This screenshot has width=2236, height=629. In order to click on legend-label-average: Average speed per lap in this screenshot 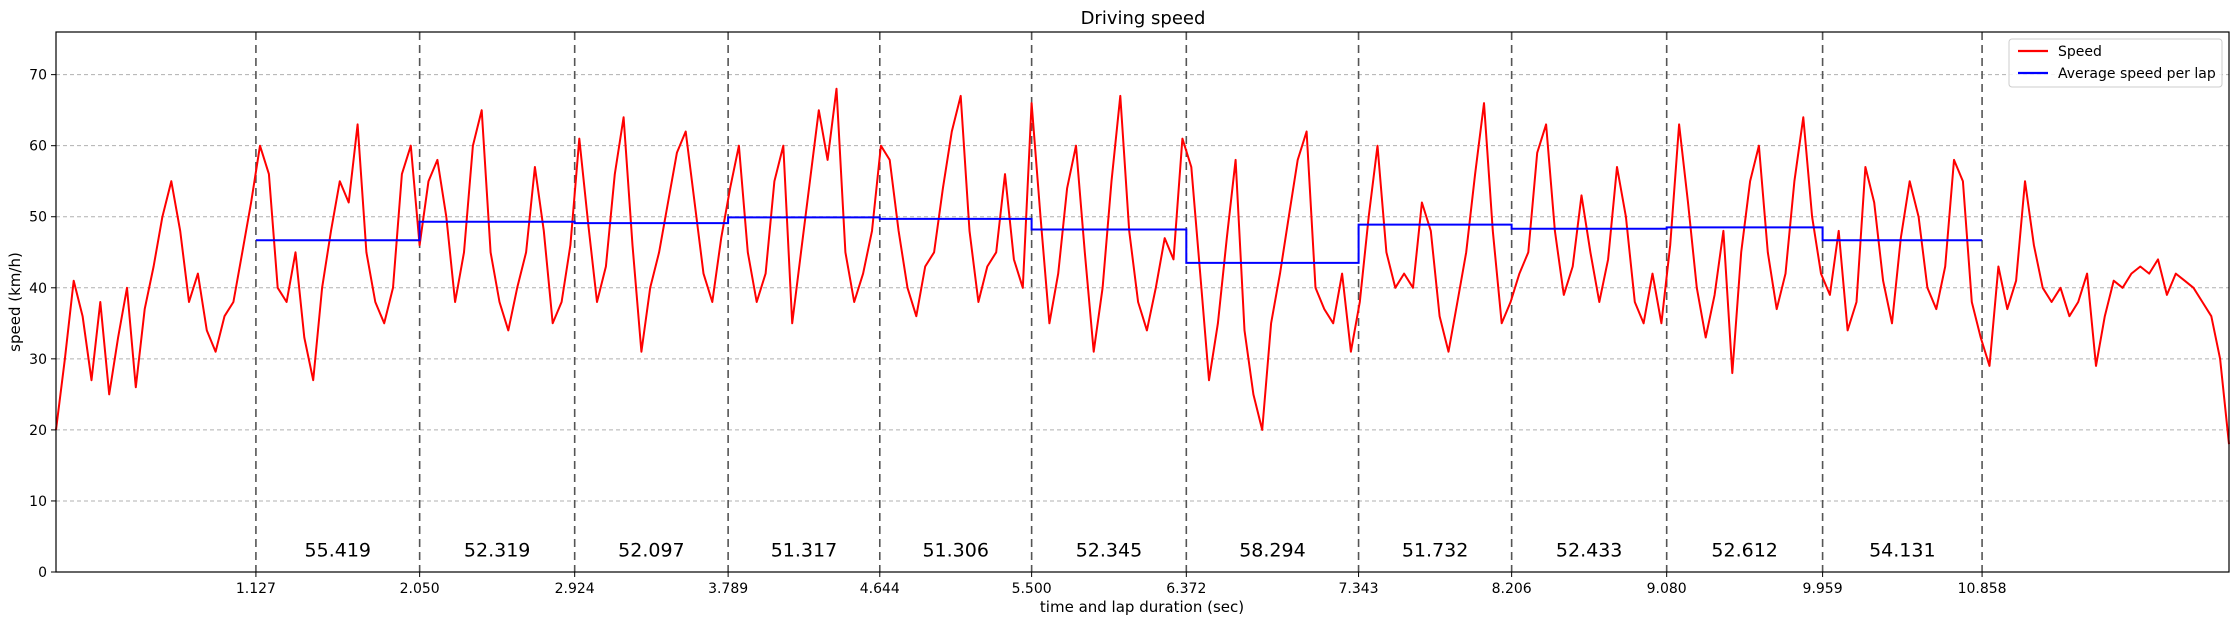, I will do `click(2137, 74)`.